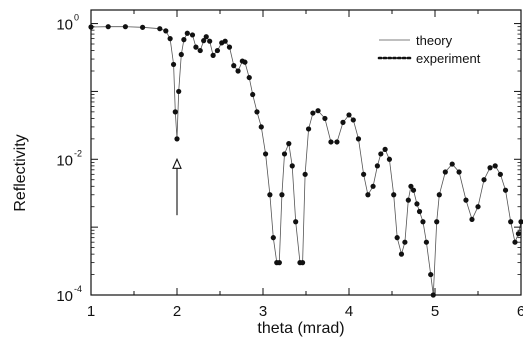 The height and width of the screenshot is (347, 523). Describe the element at coordinates (429, 49) in the screenshot. I see `legend: theory experiment` at that location.